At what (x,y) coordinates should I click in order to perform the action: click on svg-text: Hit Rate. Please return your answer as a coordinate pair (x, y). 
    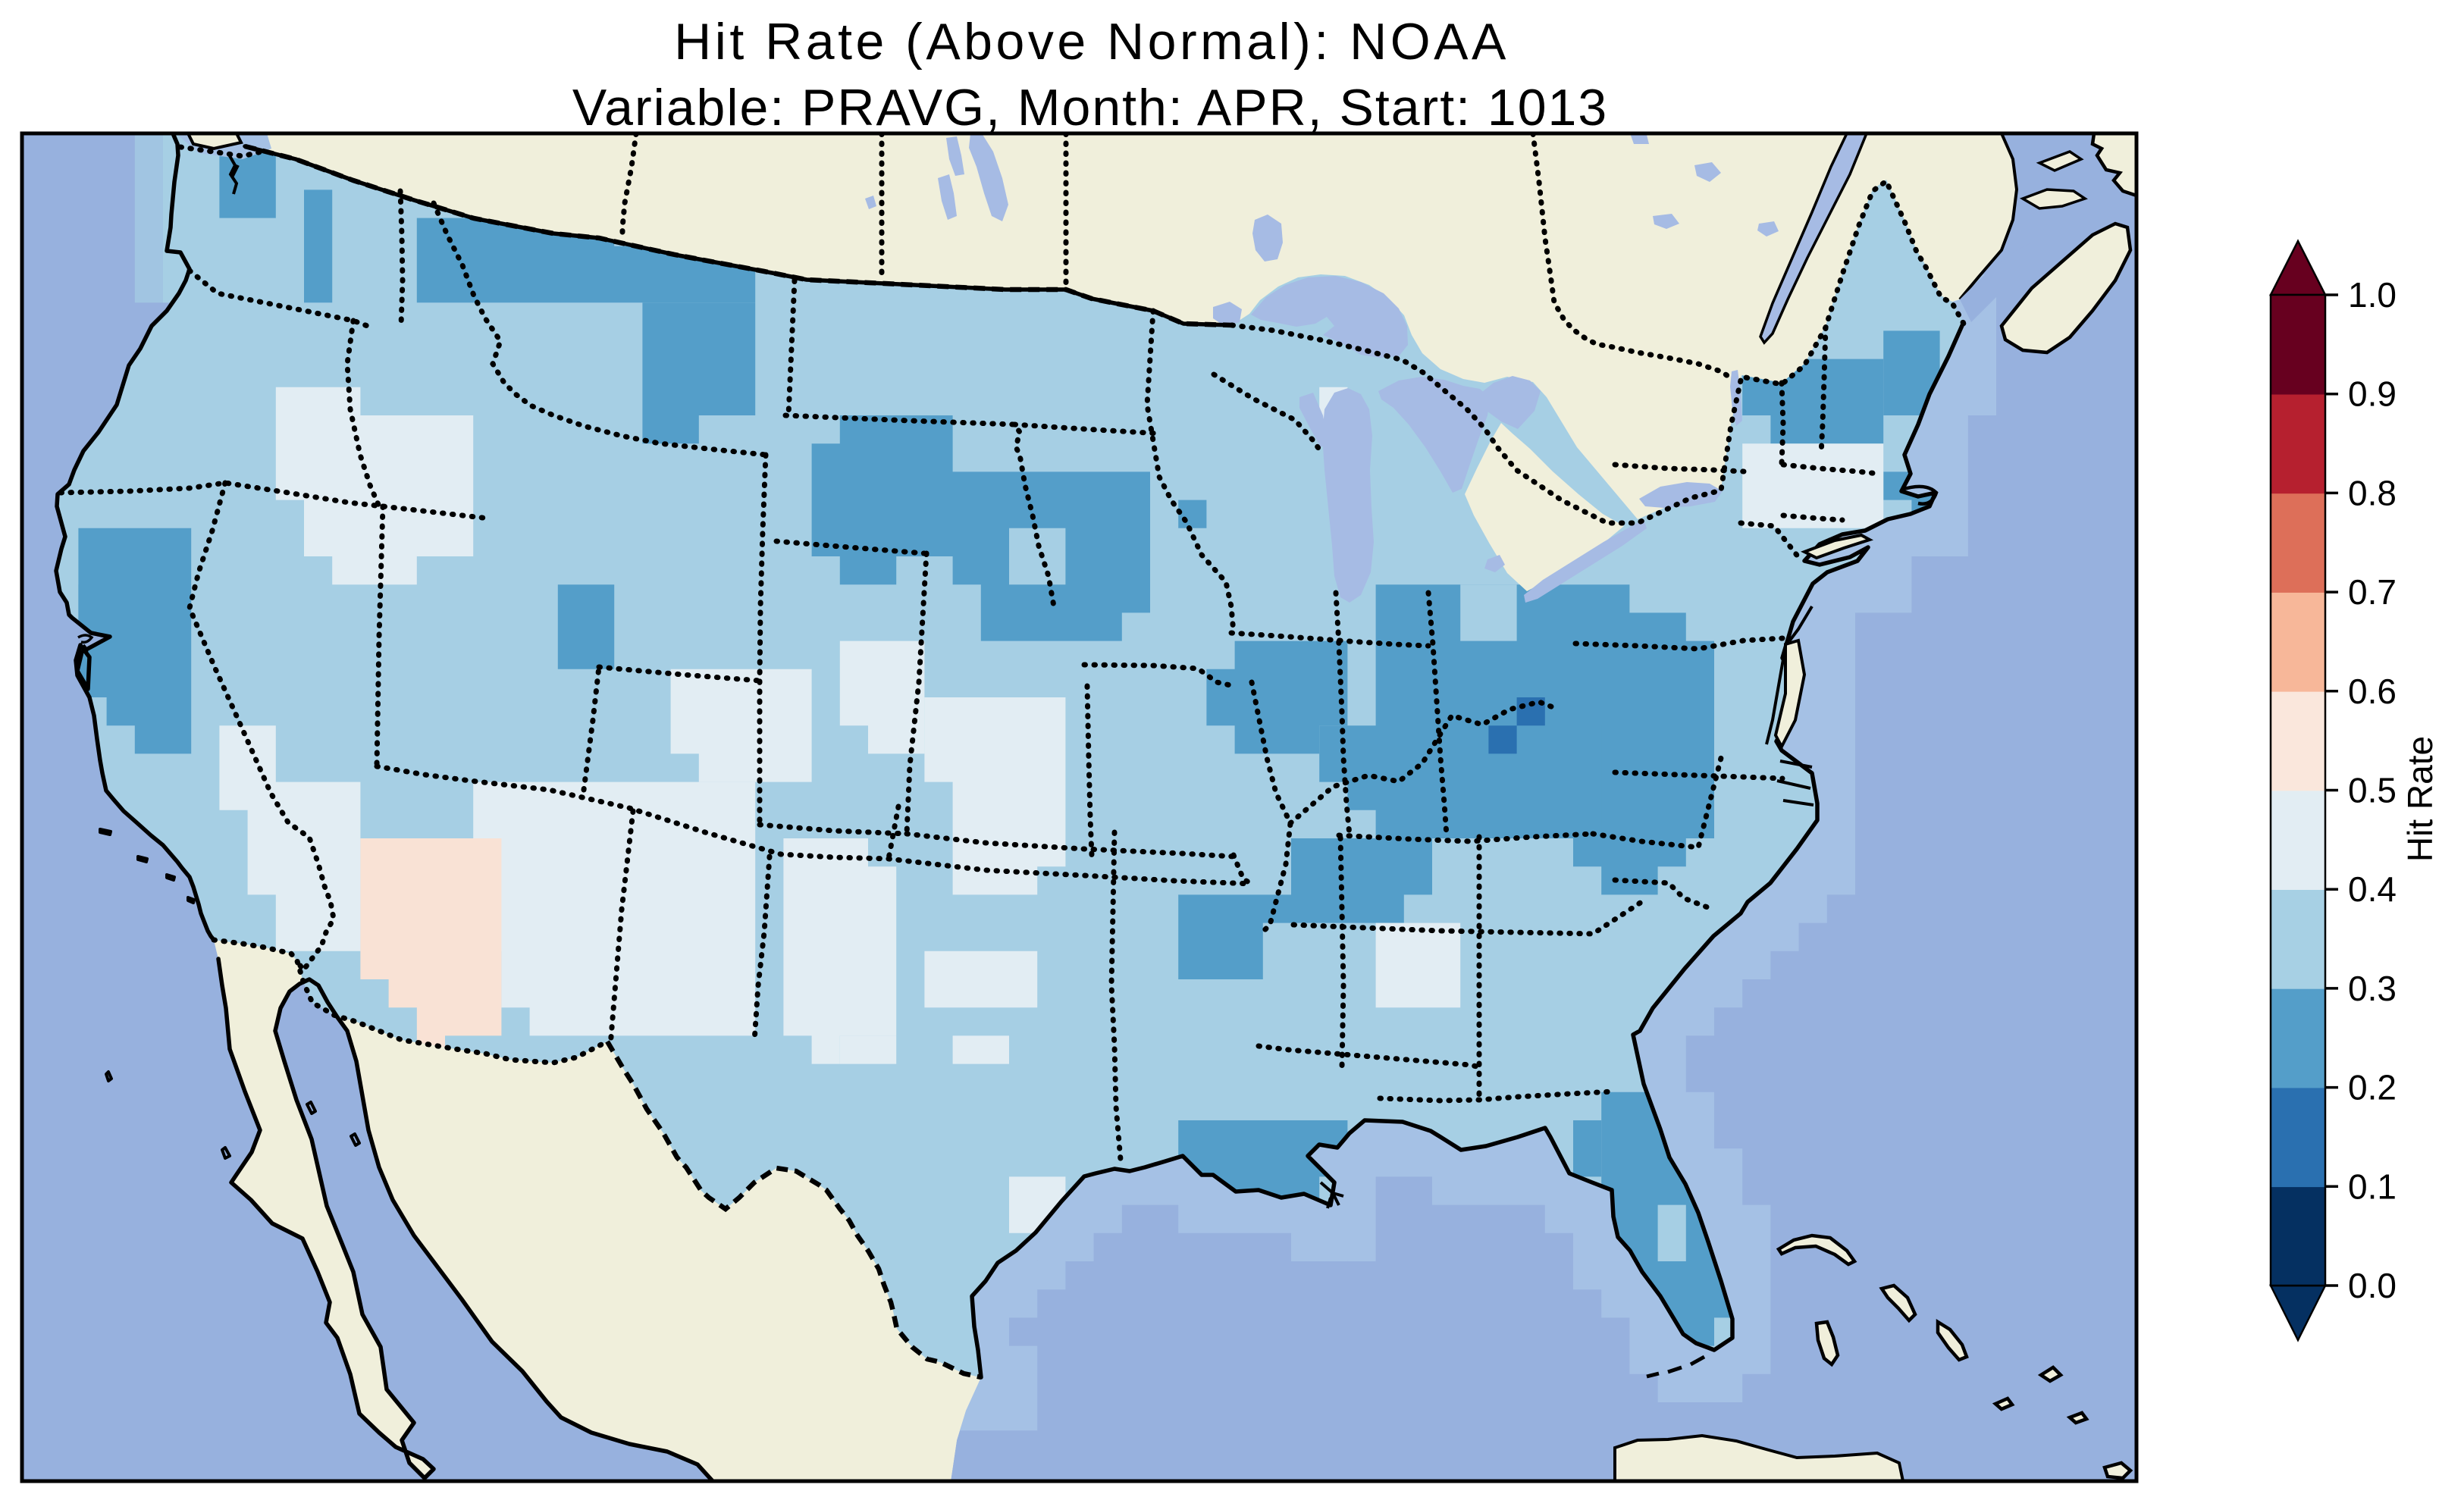
    Looking at the image, I should click on (2420, 799).